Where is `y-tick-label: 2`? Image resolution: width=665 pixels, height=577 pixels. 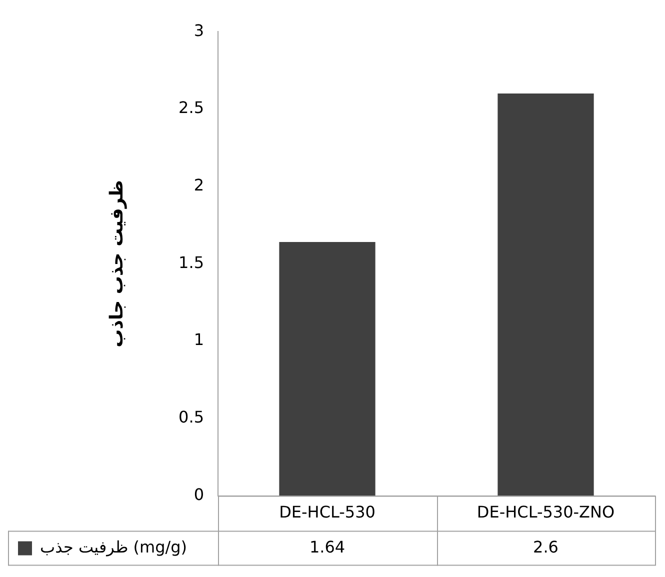 y-tick-label: 2 is located at coordinates (199, 184).